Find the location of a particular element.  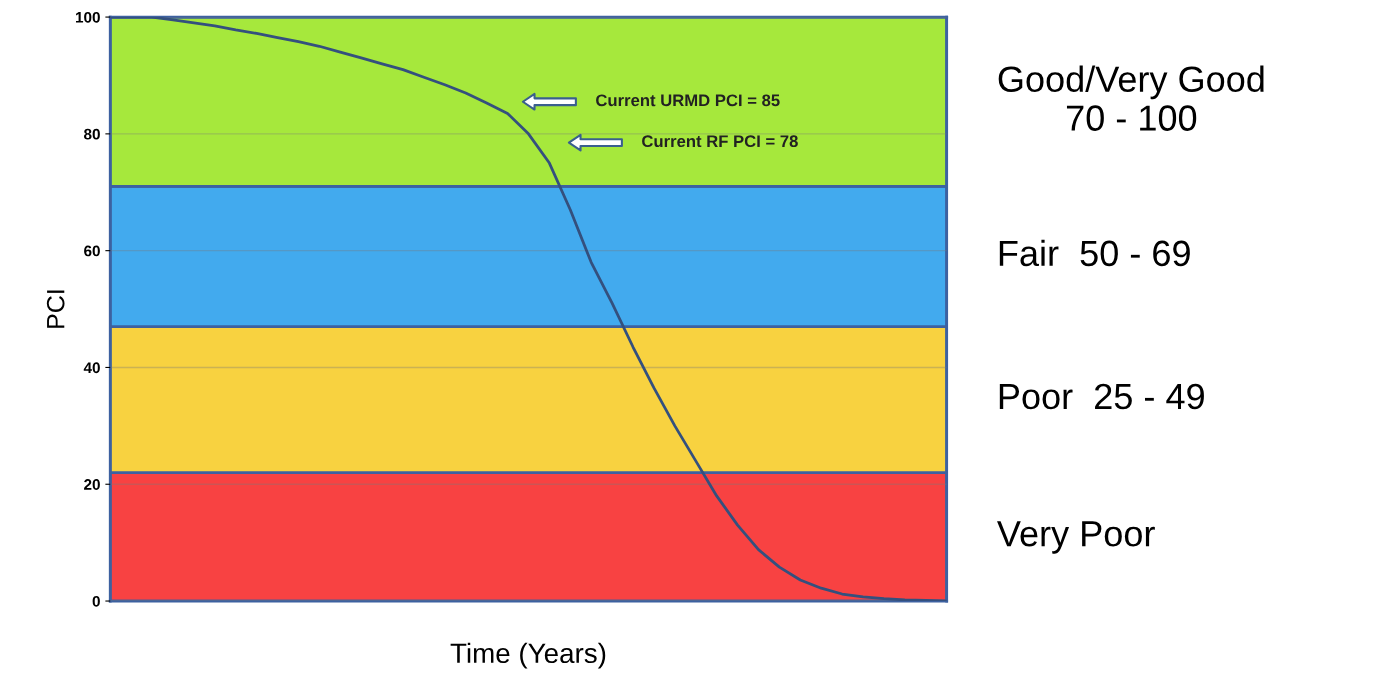

y-tick-label: 100 is located at coordinates (87, 17).